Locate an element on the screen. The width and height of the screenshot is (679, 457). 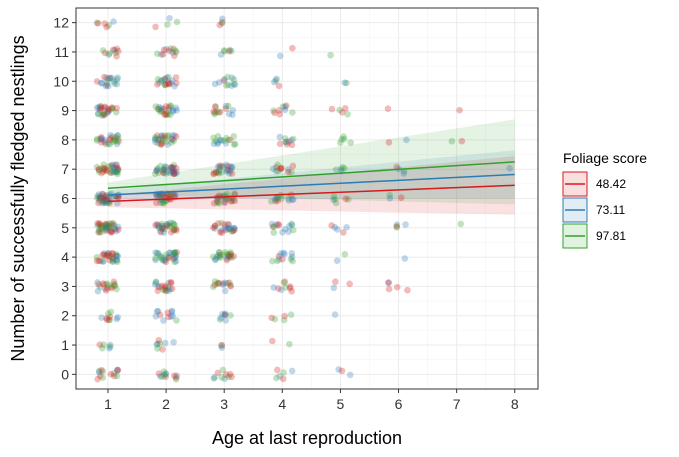
fit-lines is located at coordinates (311, 182).